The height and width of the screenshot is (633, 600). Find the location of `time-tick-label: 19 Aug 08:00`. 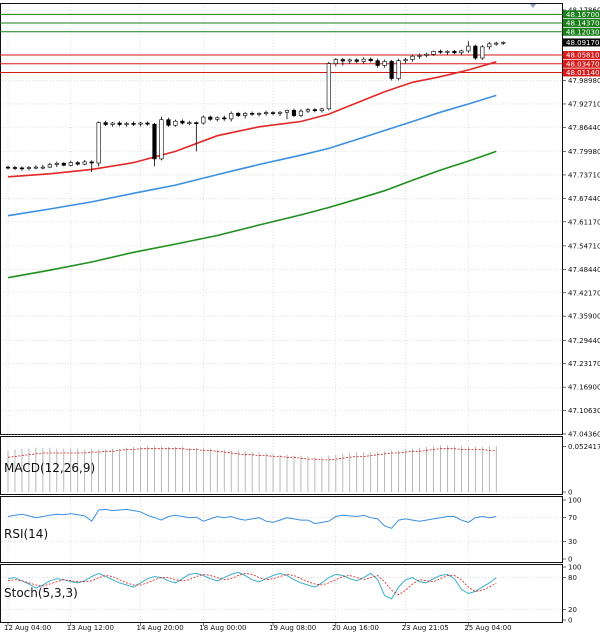

time-tick-label: 19 Aug 08:00 is located at coordinates (292, 628).